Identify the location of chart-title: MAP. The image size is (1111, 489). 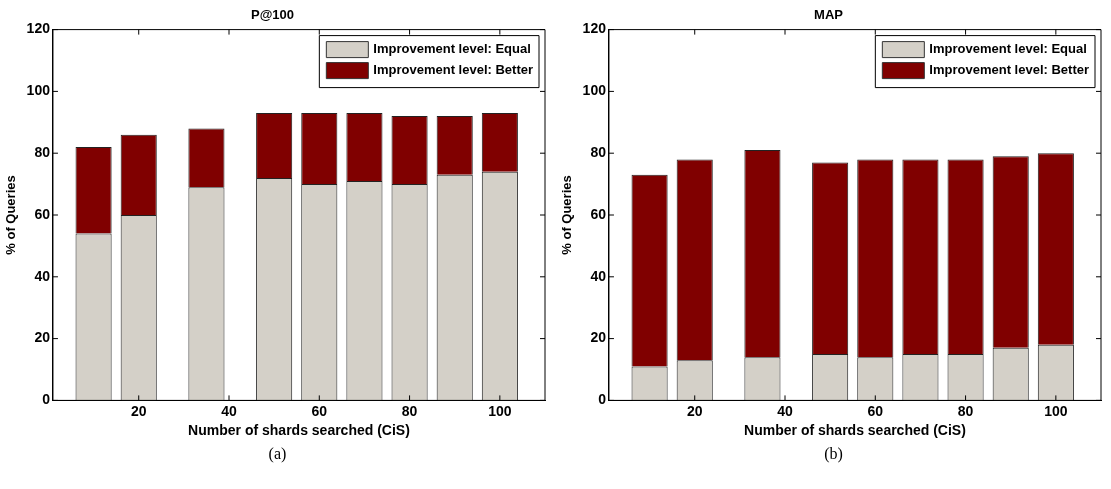
(829, 15).